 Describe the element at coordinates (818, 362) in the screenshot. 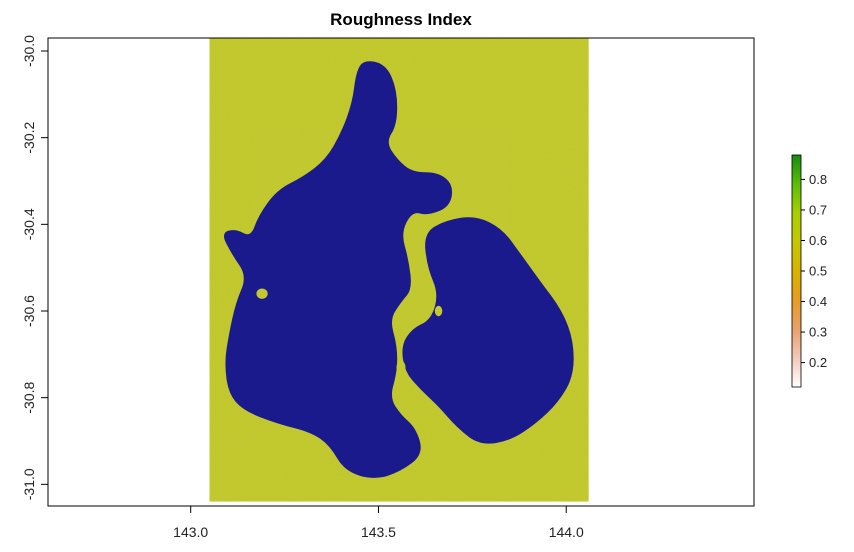

I see `legend-tick-label: 0.2` at that location.